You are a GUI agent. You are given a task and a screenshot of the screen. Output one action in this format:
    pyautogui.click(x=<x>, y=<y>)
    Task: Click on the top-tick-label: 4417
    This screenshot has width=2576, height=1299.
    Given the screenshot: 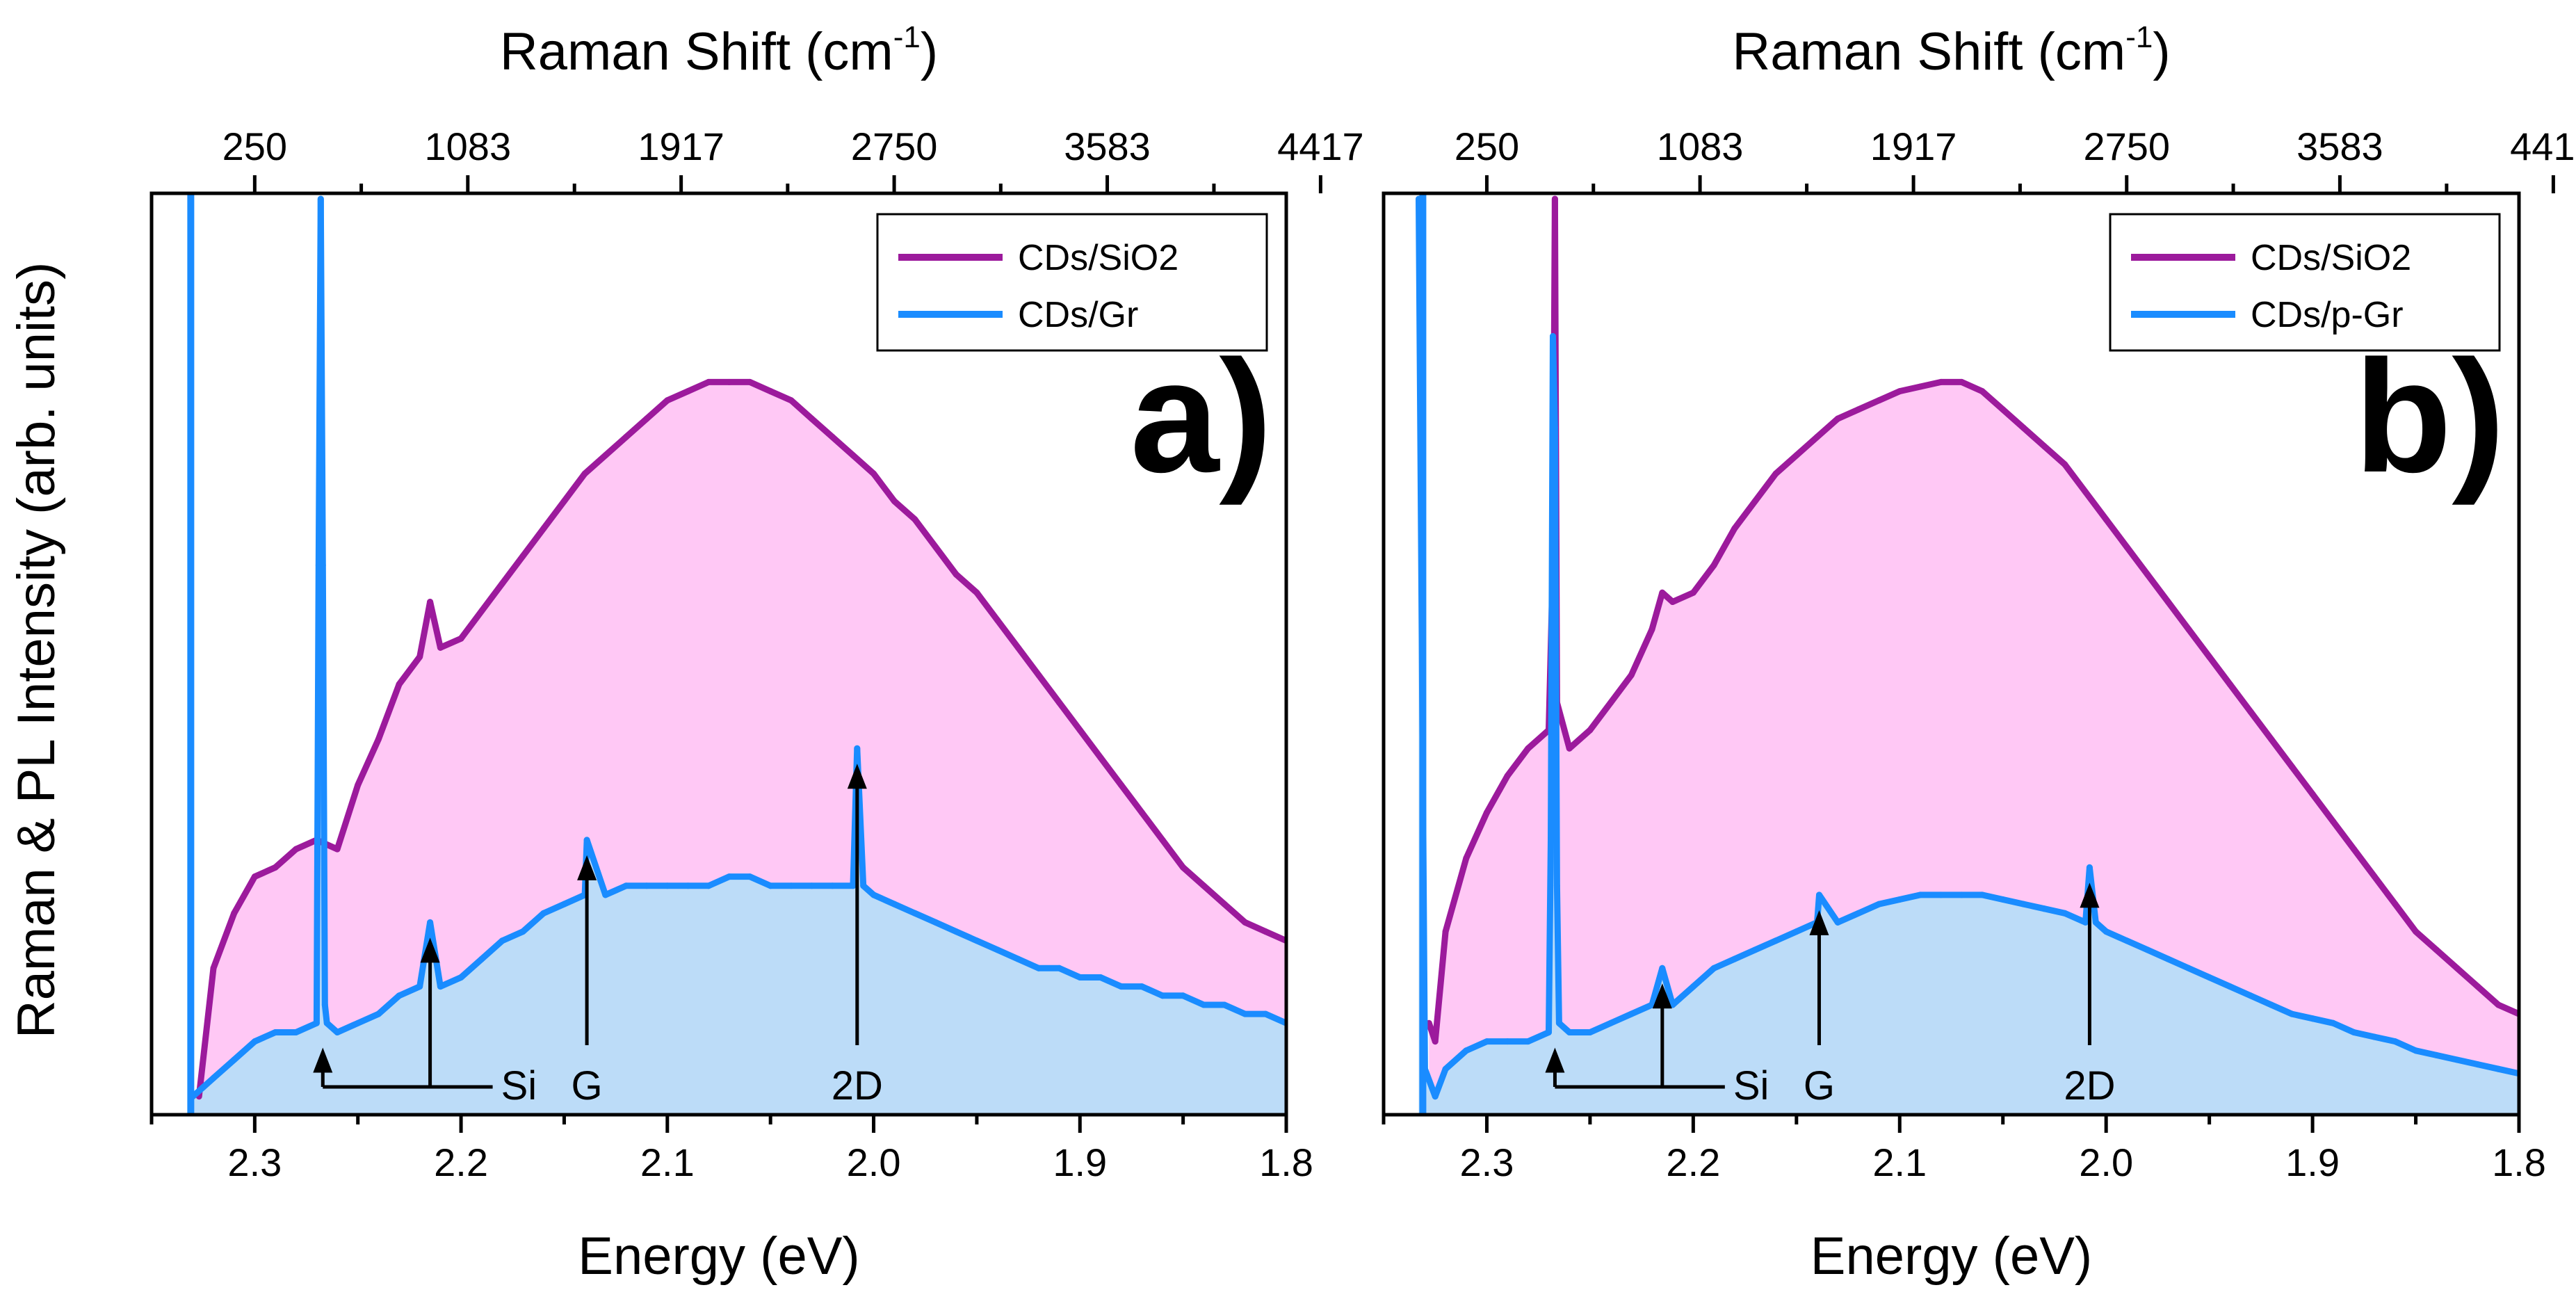 What is the action you would take?
    pyautogui.click(x=1320, y=146)
    